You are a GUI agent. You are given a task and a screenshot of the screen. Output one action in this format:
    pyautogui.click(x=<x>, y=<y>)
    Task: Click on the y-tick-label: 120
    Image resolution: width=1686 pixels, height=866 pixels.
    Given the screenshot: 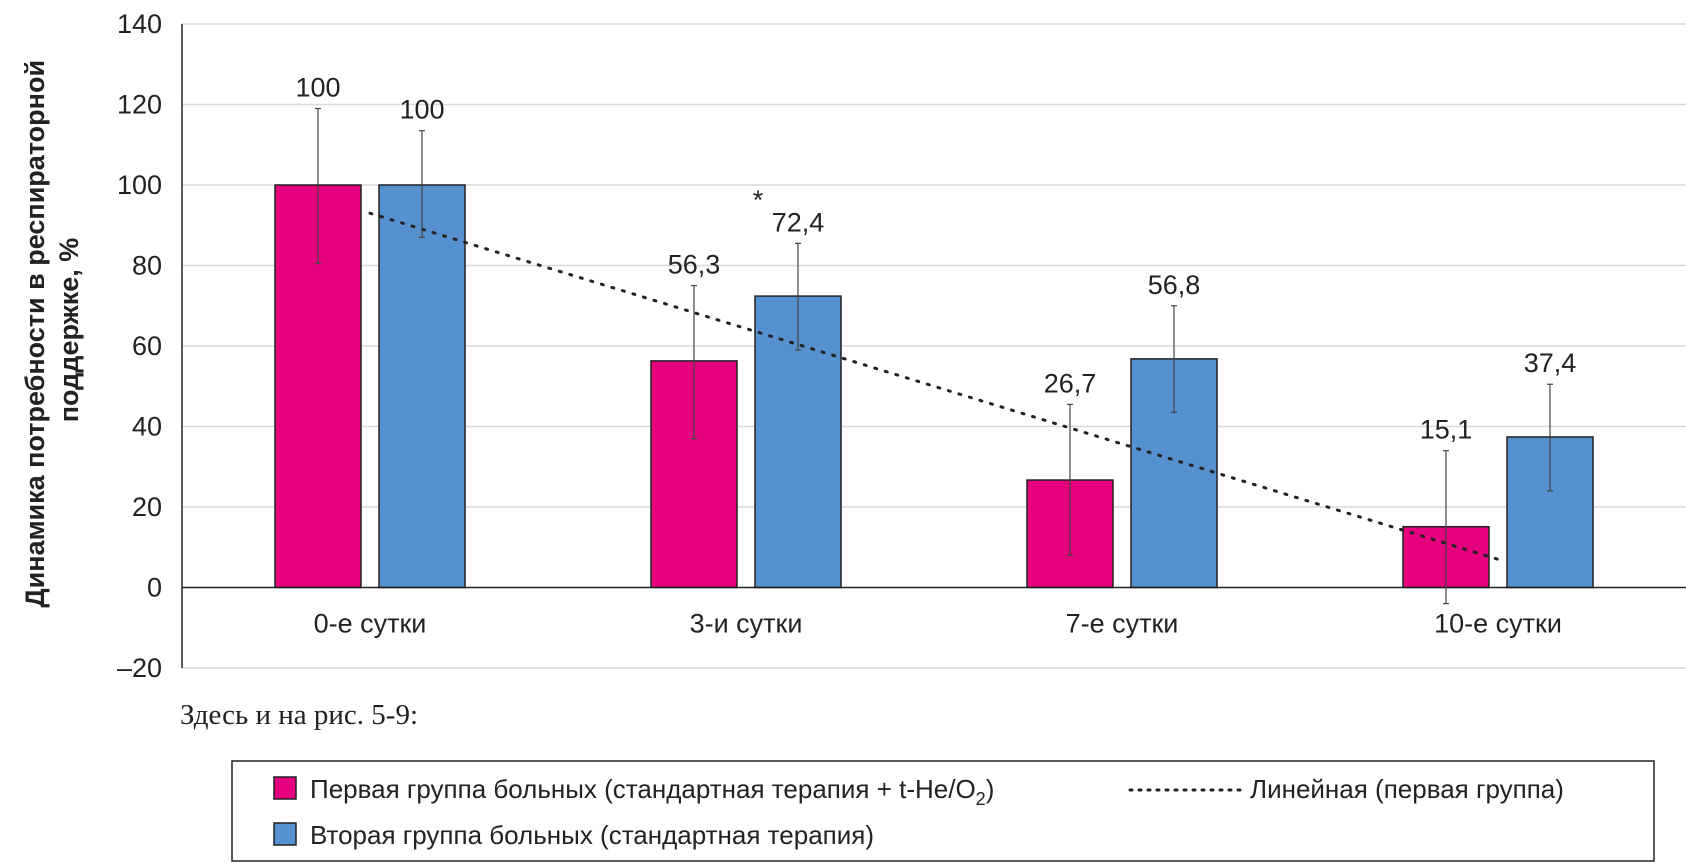 What is the action you would take?
    pyautogui.click(x=139, y=105)
    